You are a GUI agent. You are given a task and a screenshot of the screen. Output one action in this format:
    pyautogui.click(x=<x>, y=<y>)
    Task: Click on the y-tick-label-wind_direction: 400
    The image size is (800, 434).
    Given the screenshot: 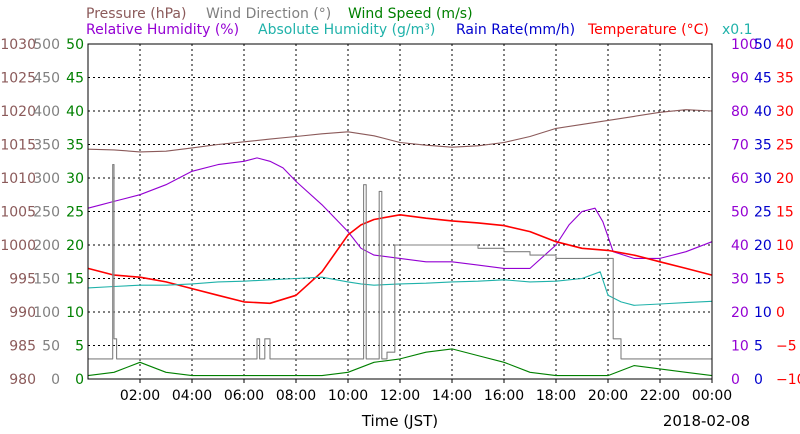 What is the action you would take?
    pyautogui.click(x=46, y=112)
    